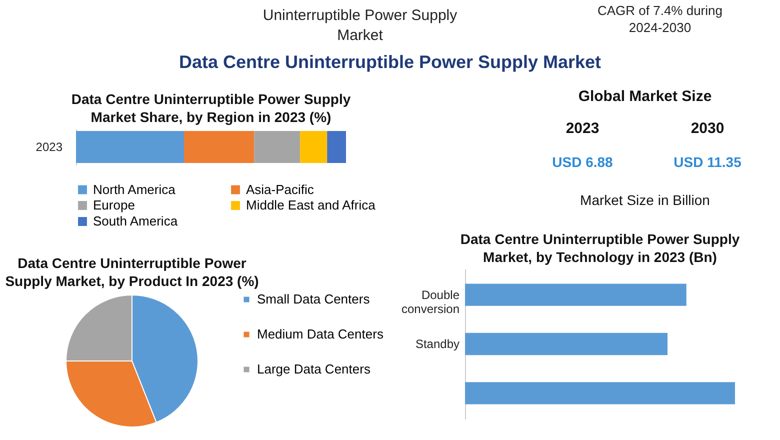 This screenshot has height=440, width=780. Describe the element at coordinates (211, 108) in the screenshot. I see `chart-title: Data Centre Uninterruptible Power Supply Market Share, by Region in 2023 (%)` at that location.